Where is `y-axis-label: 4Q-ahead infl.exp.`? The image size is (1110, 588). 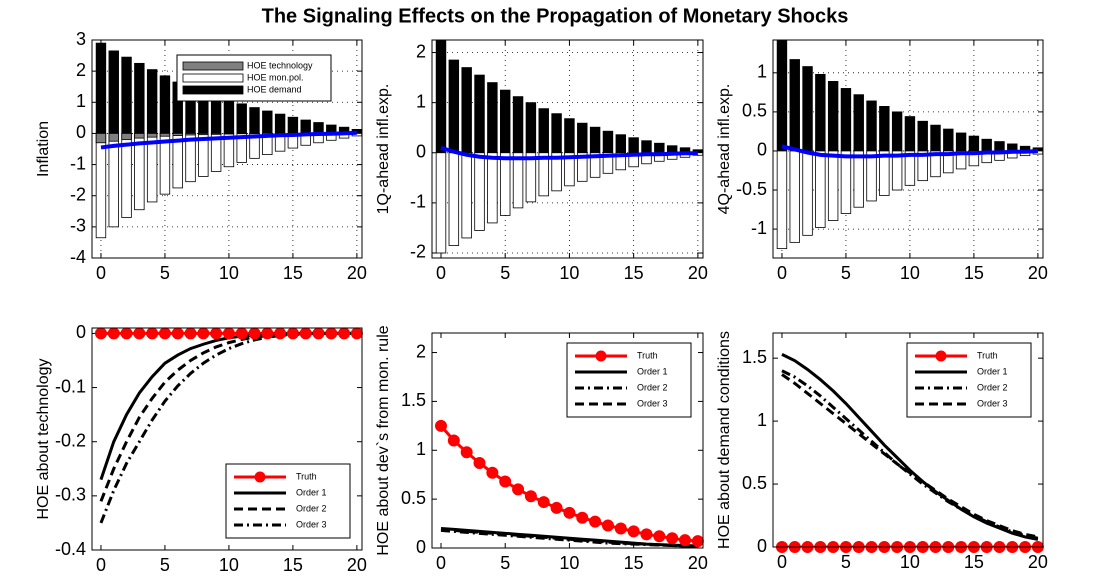
y-axis-label: 4Q-ahead infl.exp. is located at coordinates (724, 149).